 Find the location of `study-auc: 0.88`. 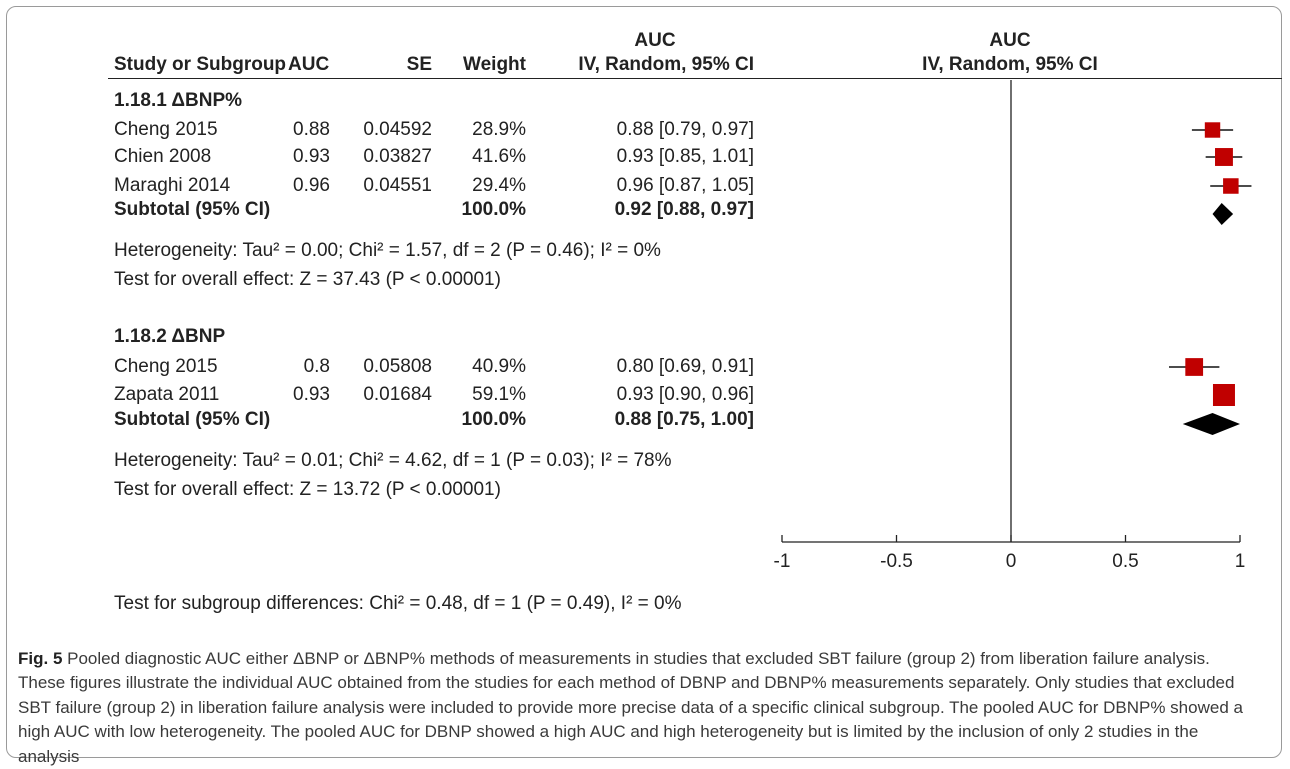

study-auc: 0.88 is located at coordinates (311, 129).